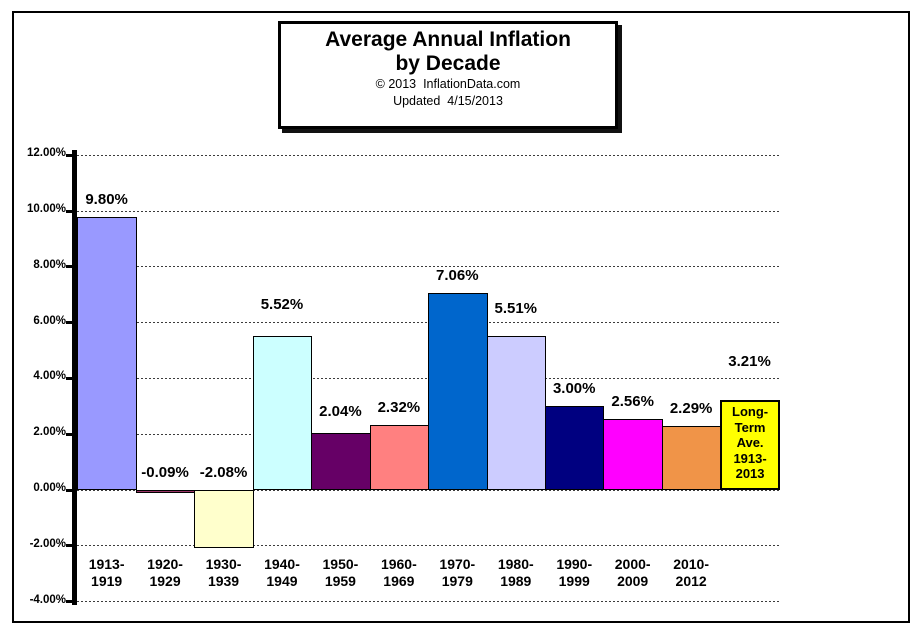 Image resolution: width=921 pixels, height=643 pixels. What do you see at coordinates (515, 572) in the screenshot?
I see `x-axis-label: 1980- 1989` at bounding box center [515, 572].